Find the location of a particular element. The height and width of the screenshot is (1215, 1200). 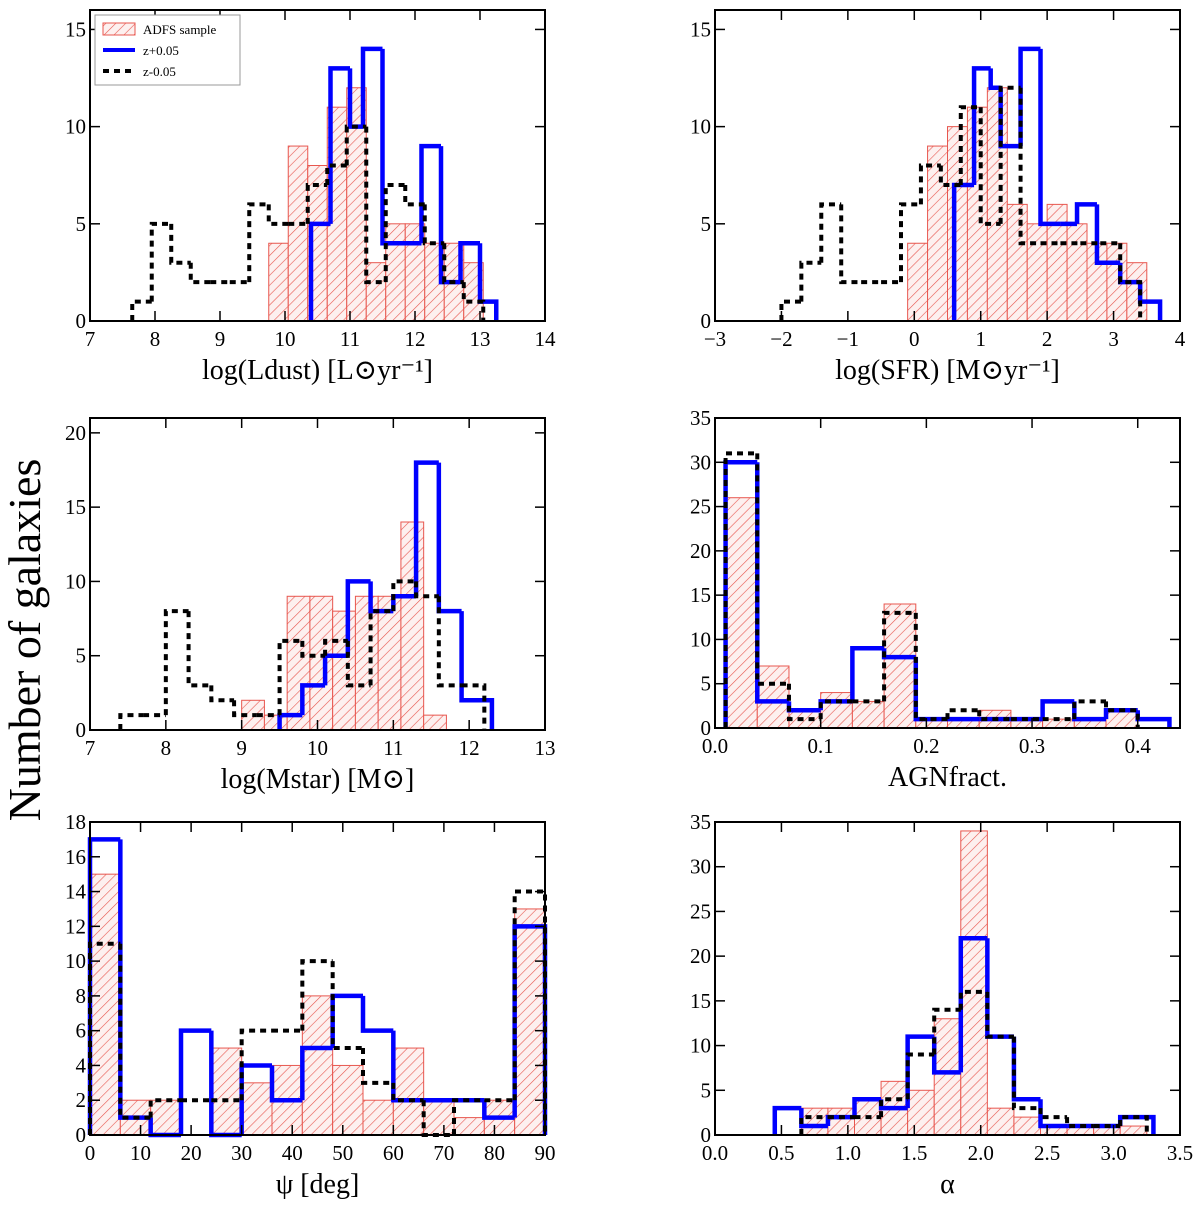

x-axis-label: log(Mstar) [M⊙] is located at coordinates (318, 779).